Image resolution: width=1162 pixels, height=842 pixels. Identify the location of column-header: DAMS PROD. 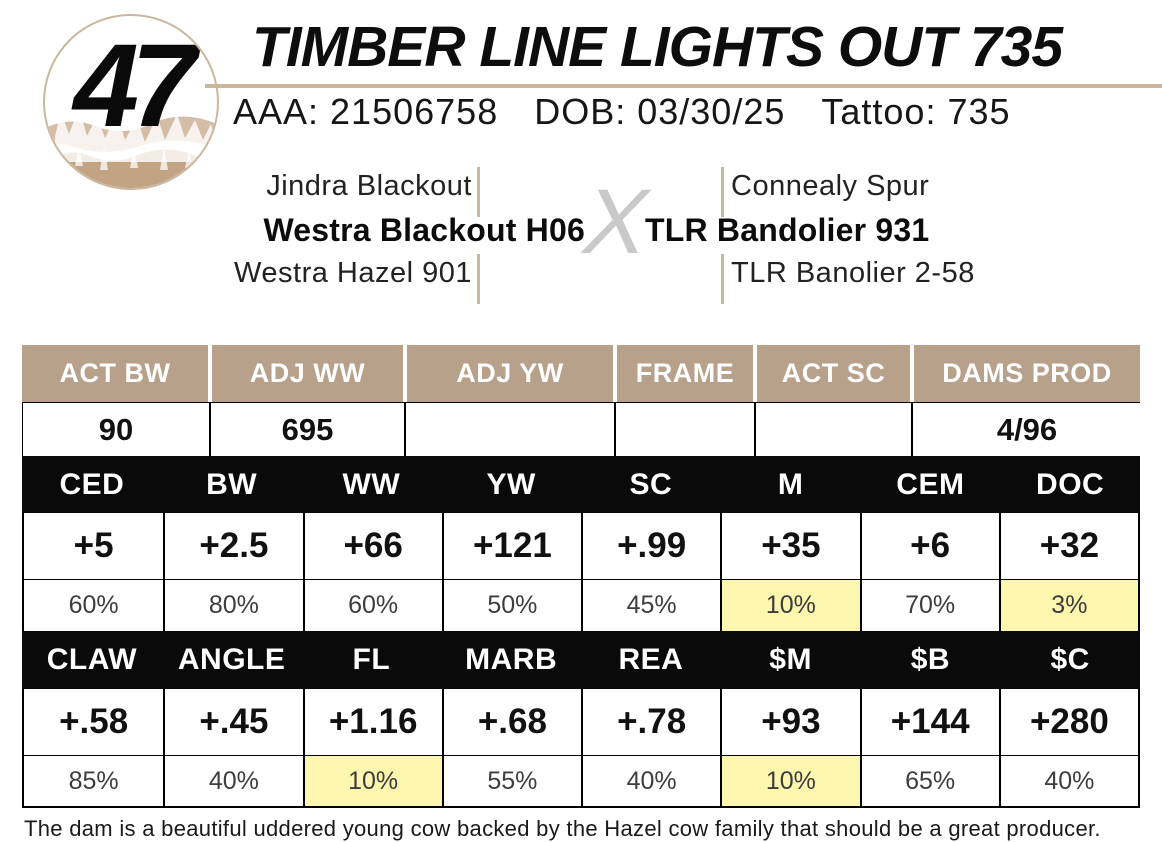
(1025, 373).